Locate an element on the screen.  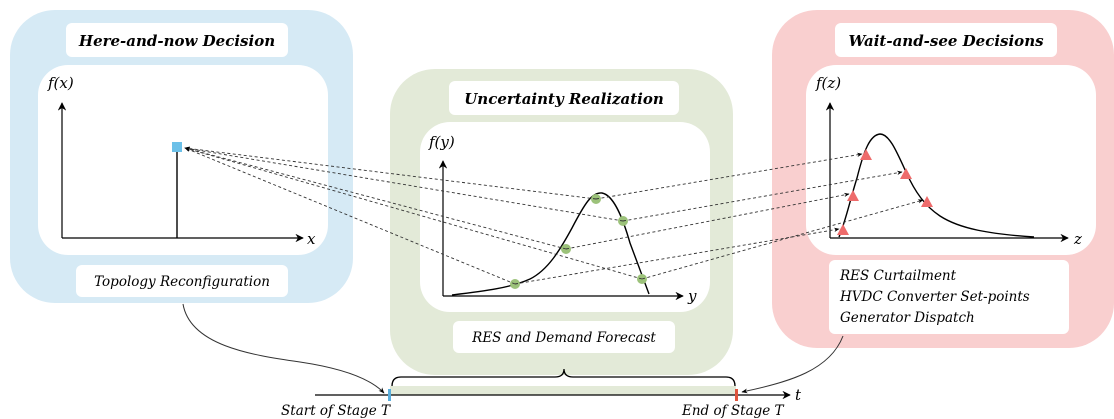
uncertainty-plot-area is located at coordinates (565, 217).